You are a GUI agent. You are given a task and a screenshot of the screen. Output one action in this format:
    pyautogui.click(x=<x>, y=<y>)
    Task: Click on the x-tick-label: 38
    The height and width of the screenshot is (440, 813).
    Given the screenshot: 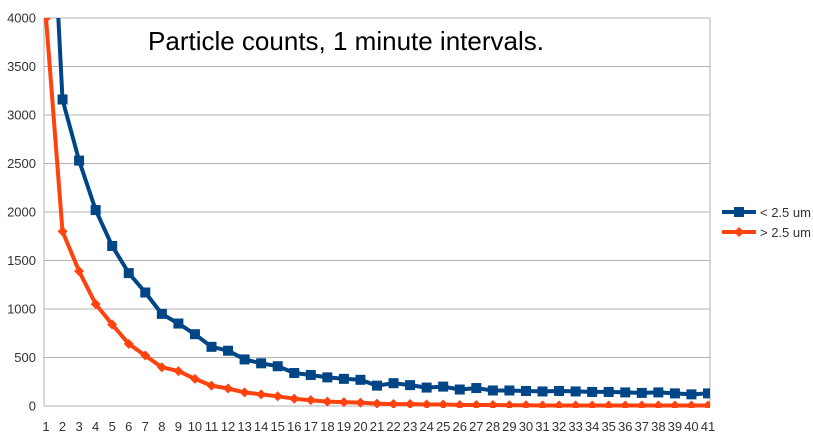 What is the action you would take?
    pyautogui.click(x=658, y=426)
    